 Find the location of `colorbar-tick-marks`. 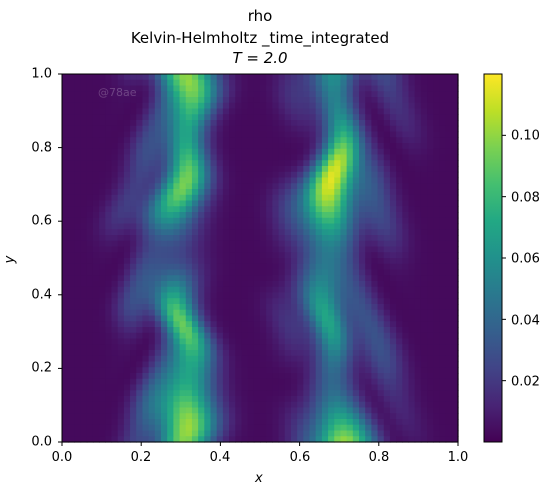

colorbar-tick-marks is located at coordinates (504, 258).